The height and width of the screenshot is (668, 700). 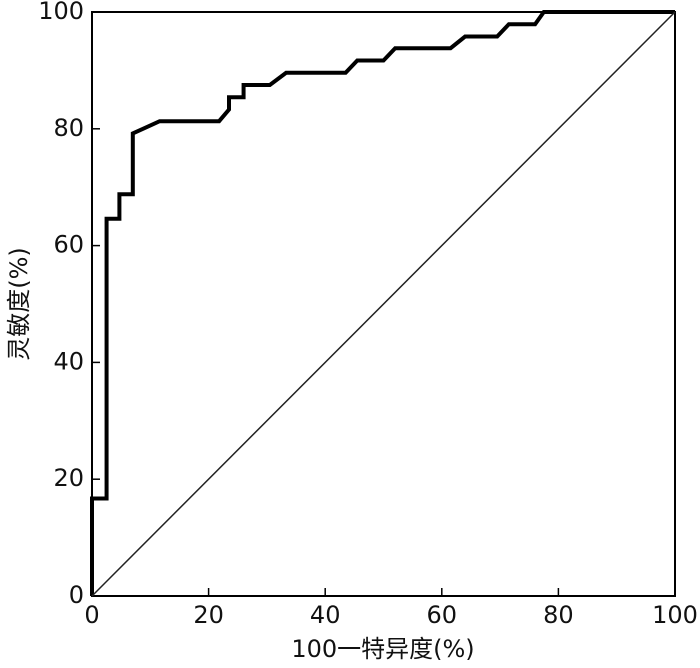 What do you see at coordinates (382, 649) in the screenshot?
I see `x-axis-label: 100一特异度(%)` at bounding box center [382, 649].